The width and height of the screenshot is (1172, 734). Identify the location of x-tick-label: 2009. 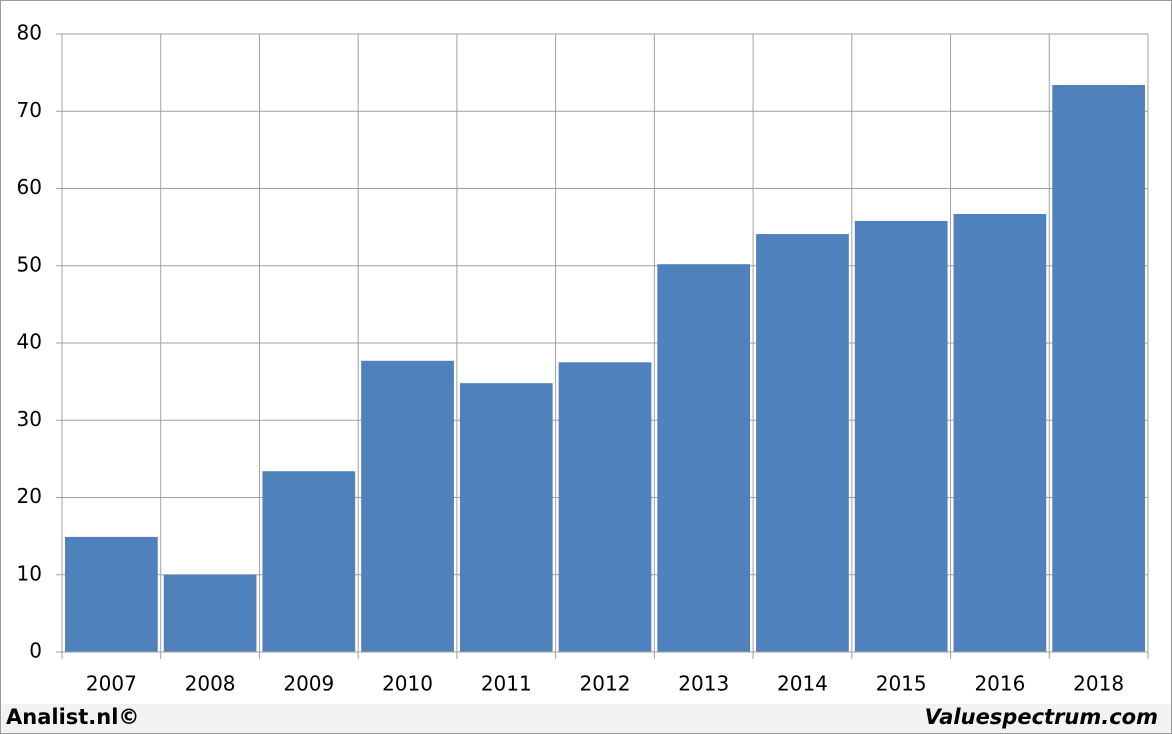
(308, 684).